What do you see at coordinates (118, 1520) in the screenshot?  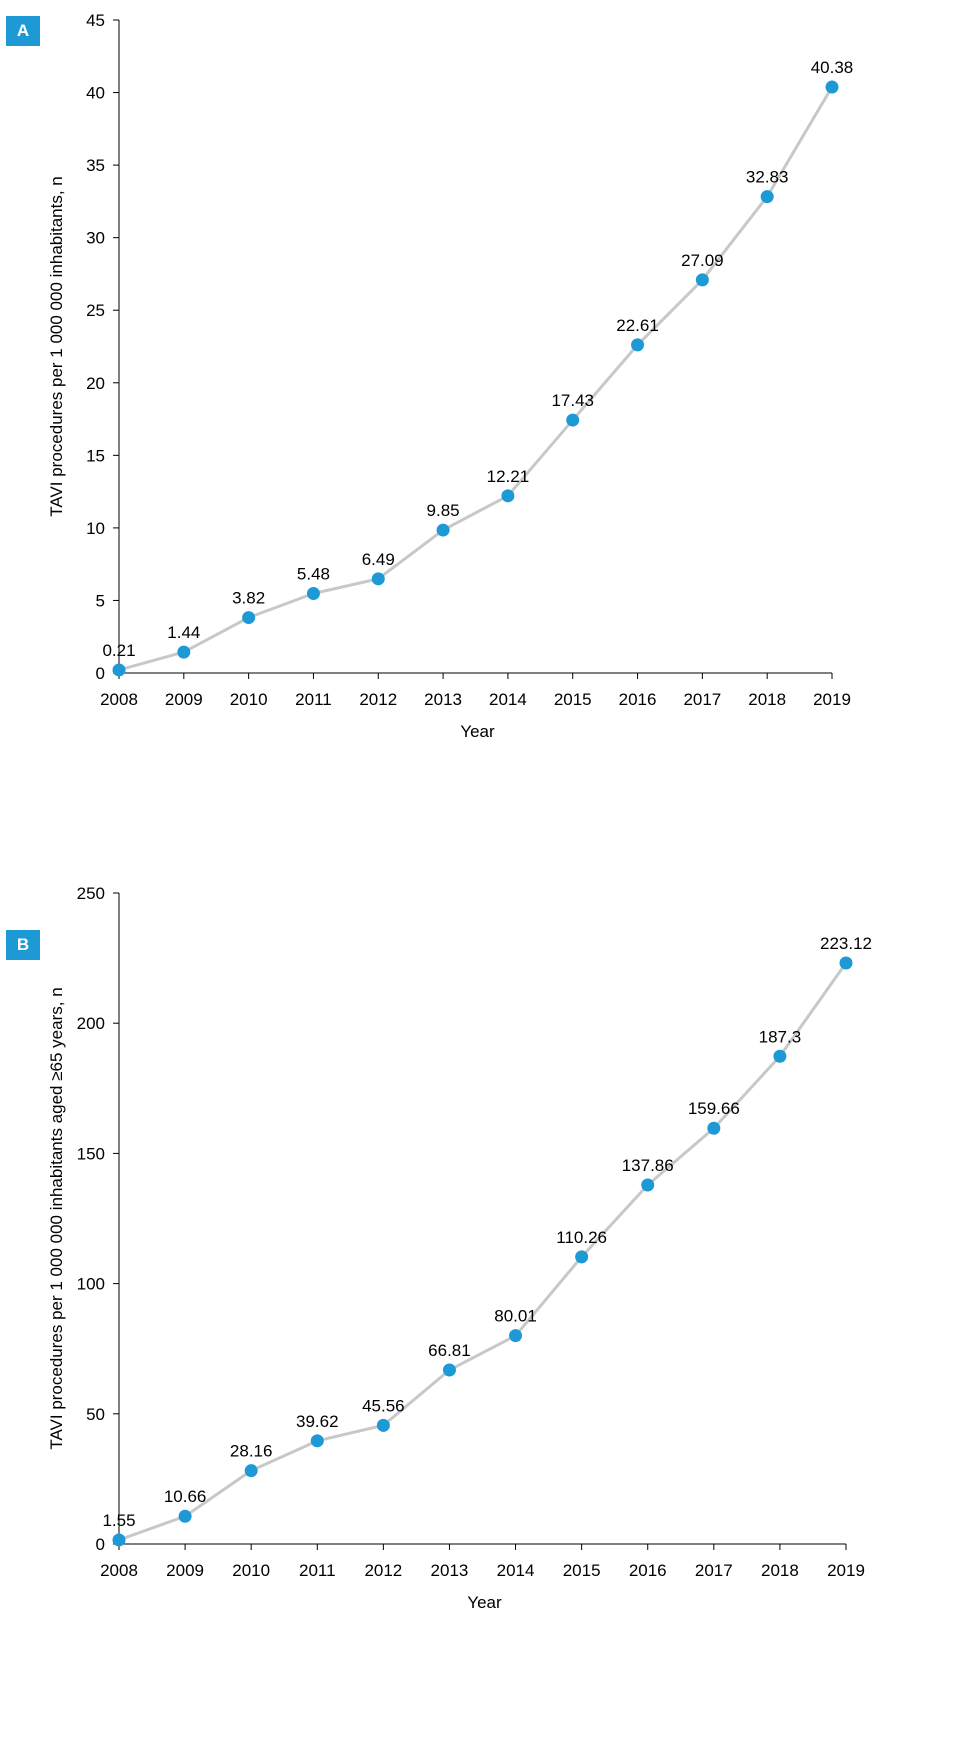 I see `data-label-b: 1.55` at bounding box center [118, 1520].